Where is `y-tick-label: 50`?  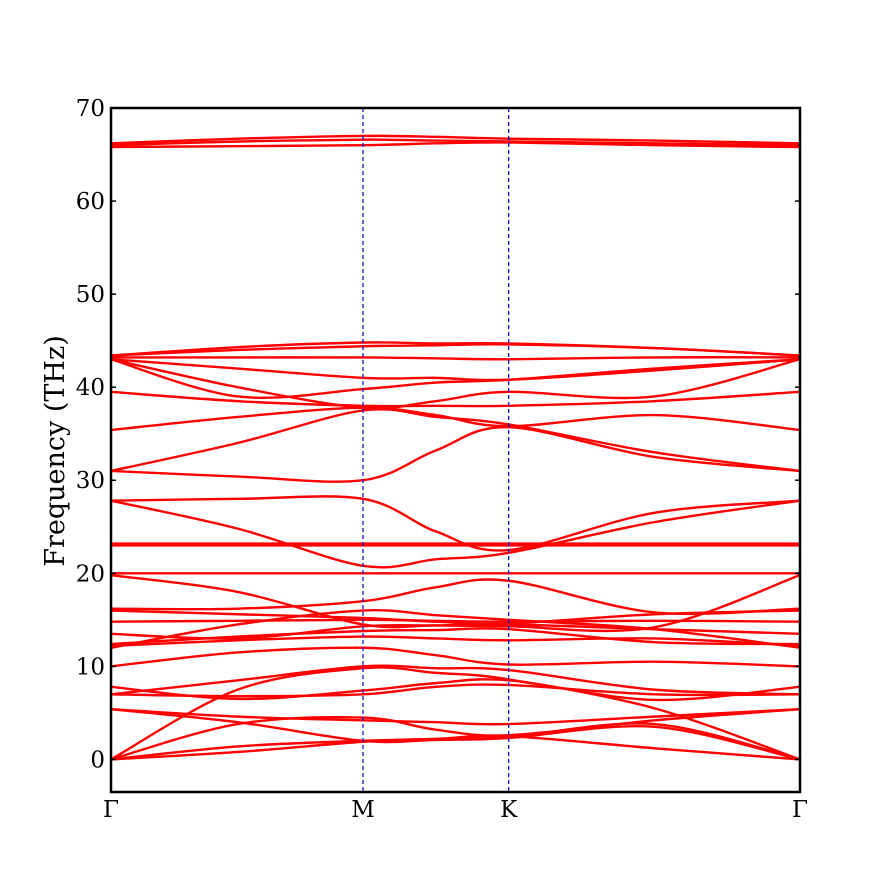
y-tick-label: 50 is located at coordinates (90, 295).